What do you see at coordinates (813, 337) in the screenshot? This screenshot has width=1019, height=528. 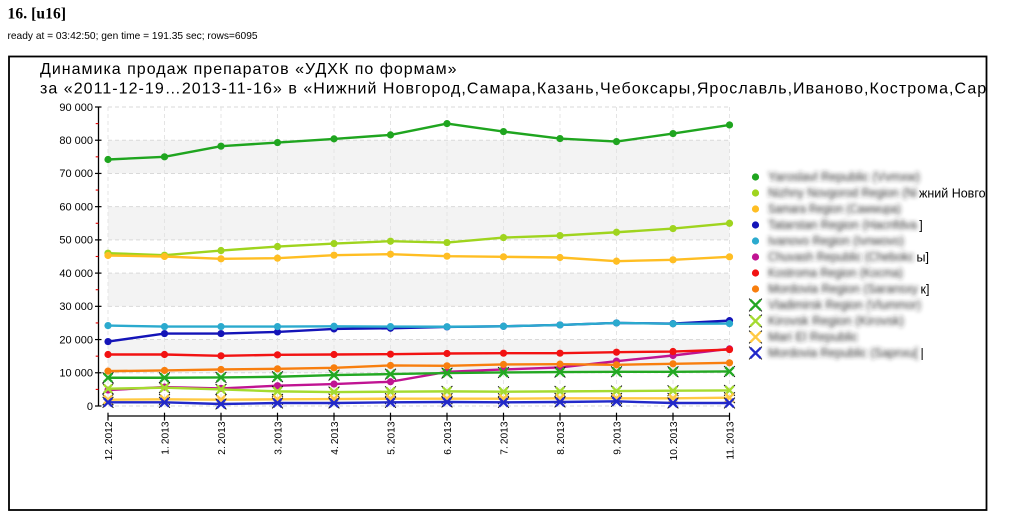 I see `svg-text: Mari El Republic` at bounding box center [813, 337].